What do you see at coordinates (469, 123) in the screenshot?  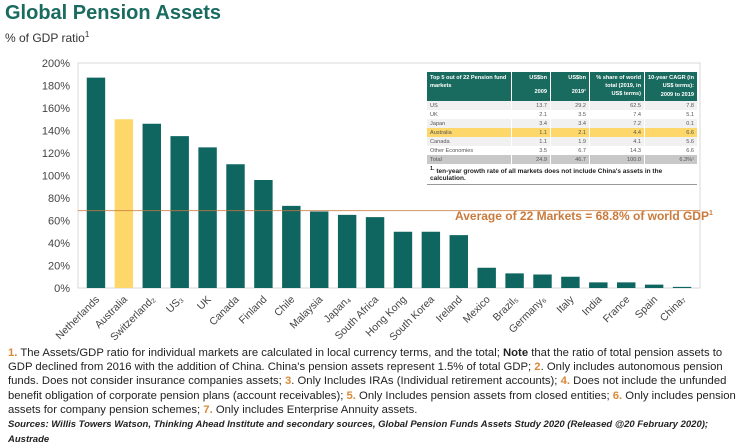 I see `table-cell: Japan` at bounding box center [469, 123].